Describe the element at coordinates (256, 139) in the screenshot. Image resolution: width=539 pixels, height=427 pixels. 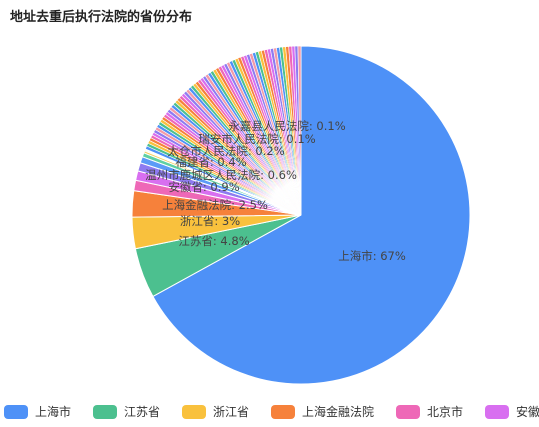
I see `slice-label-10: 瑞安市人民法院: 0.1%` at that location.